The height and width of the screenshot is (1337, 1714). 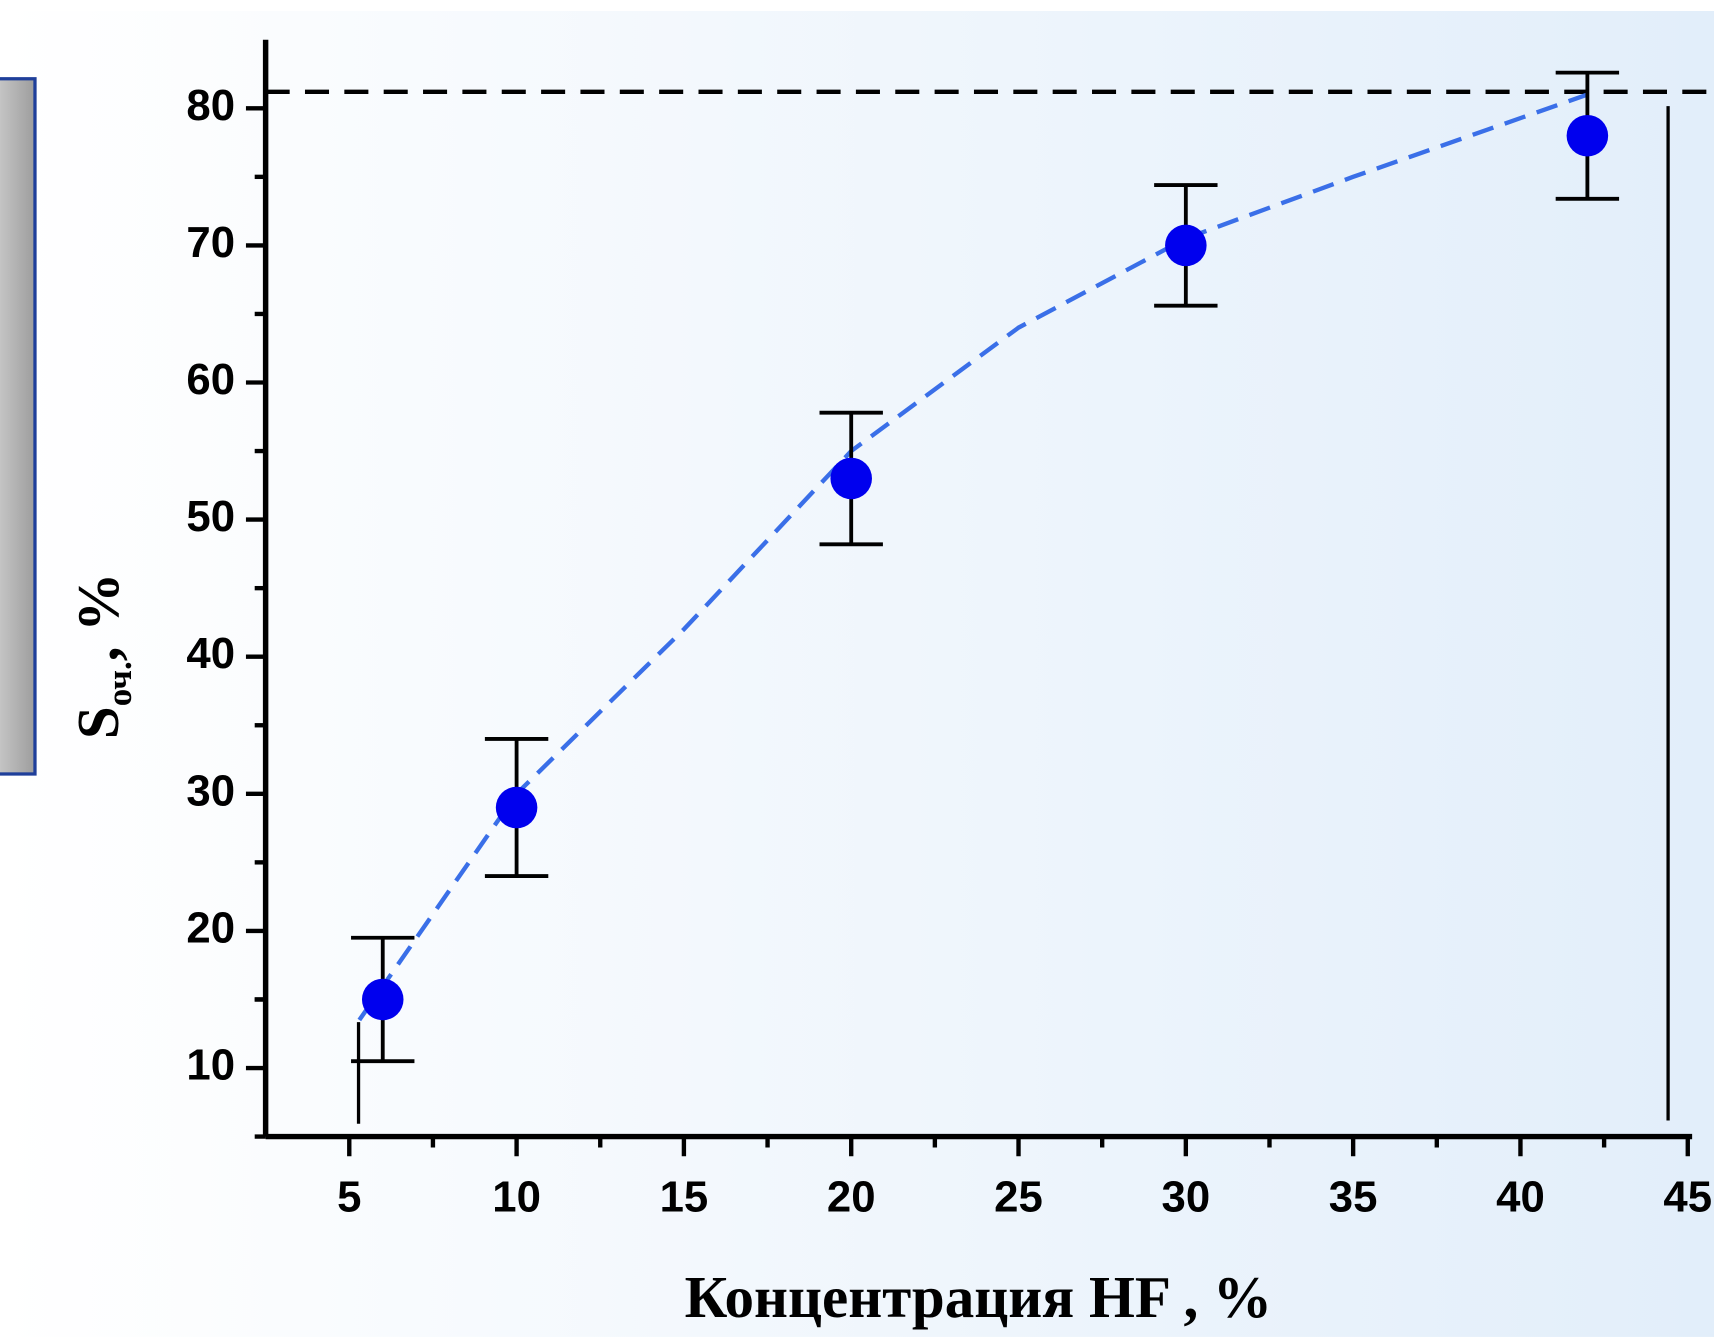 What do you see at coordinates (349, 1197) in the screenshot?
I see `x-tick-label: 5` at bounding box center [349, 1197].